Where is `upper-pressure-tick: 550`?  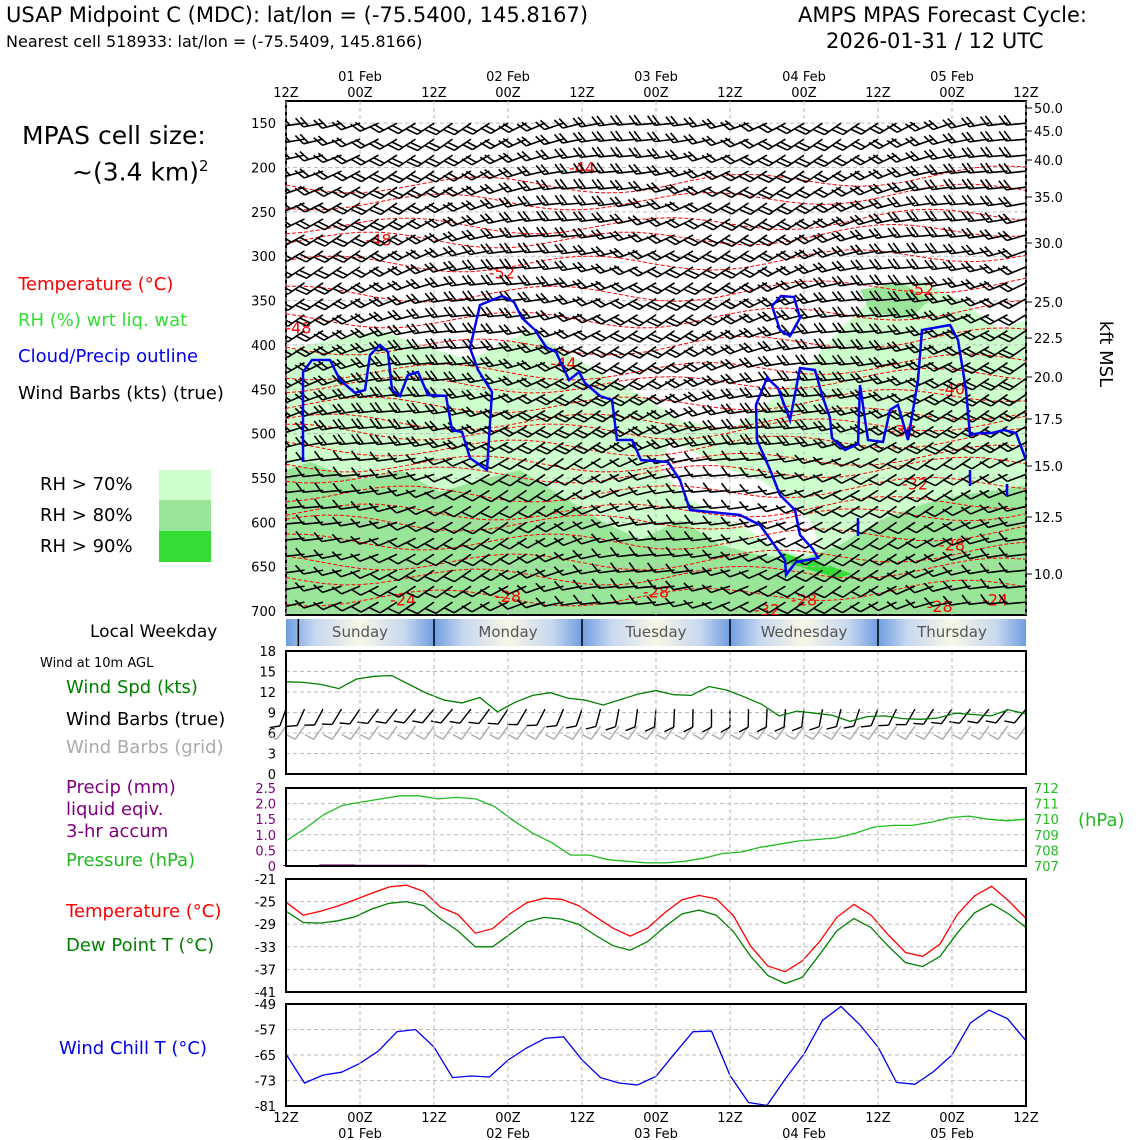
upper-pressure-tick: 550 is located at coordinates (263, 479).